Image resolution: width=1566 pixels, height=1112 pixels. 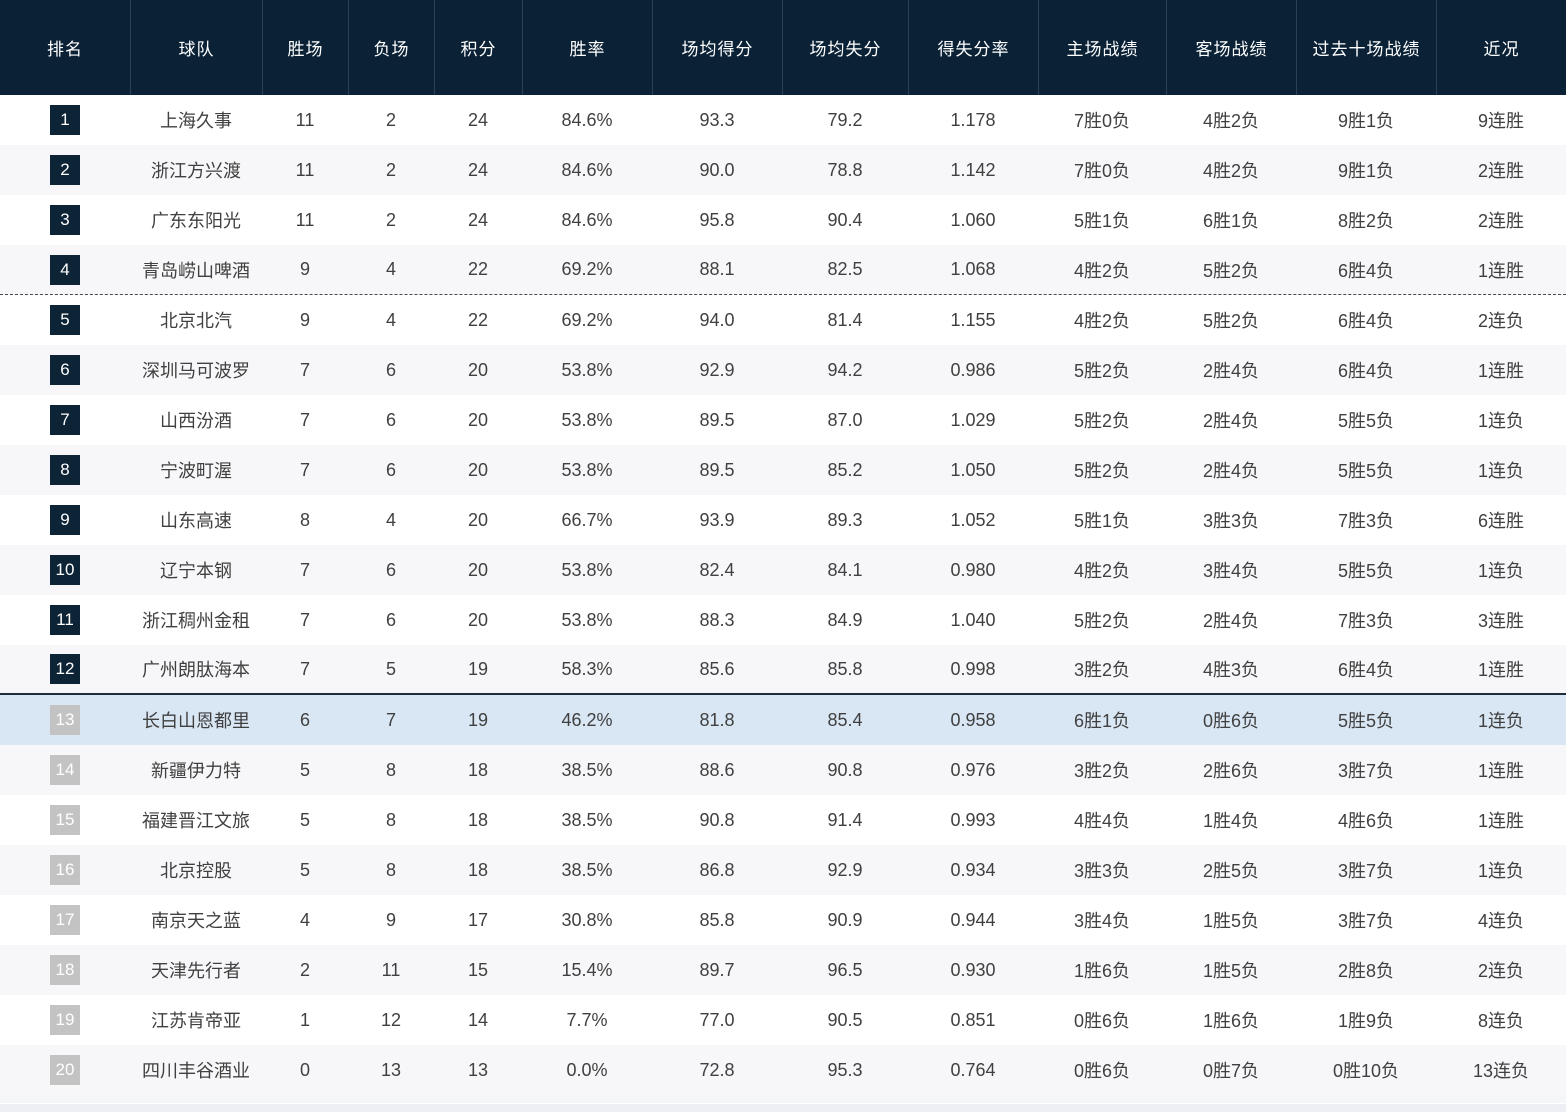 I want to click on cell-team: 福建晋江文旅, so click(x=196, y=821).